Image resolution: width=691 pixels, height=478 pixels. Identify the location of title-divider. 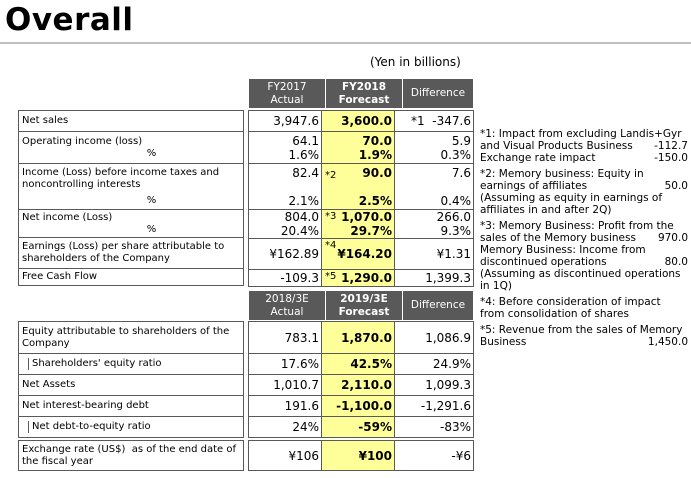
(345, 43).